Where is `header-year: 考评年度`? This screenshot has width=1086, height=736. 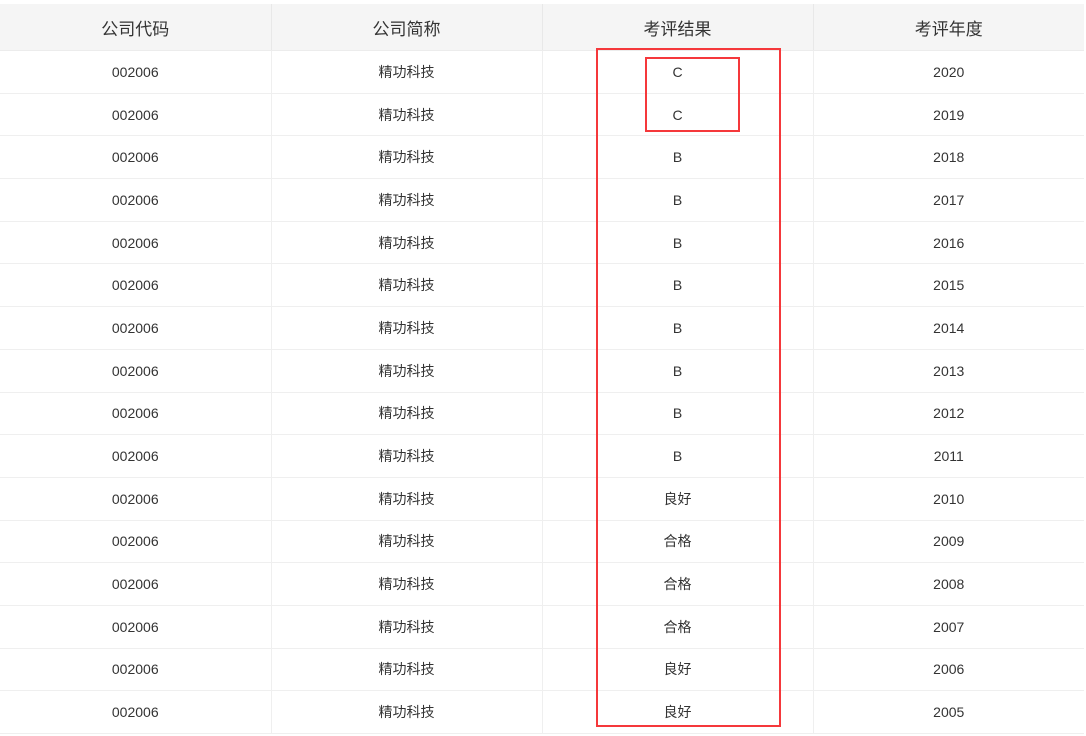
header-year: 考评年度 is located at coordinates (948, 27).